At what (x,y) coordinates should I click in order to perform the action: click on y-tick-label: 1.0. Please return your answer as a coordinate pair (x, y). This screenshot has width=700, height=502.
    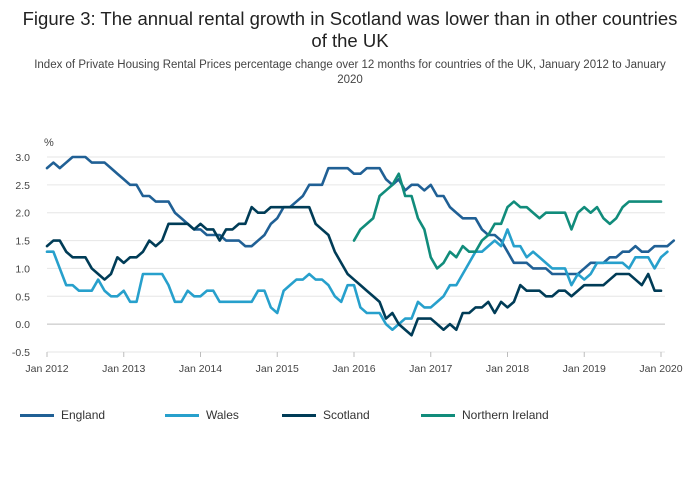
    Looking at the image, I should click on (22, 269).